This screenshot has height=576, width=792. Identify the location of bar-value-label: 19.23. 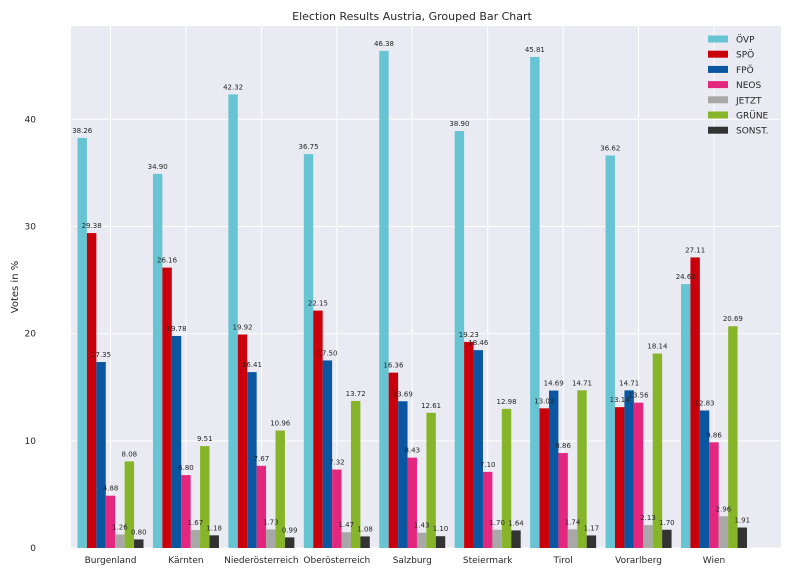
(469, 335).